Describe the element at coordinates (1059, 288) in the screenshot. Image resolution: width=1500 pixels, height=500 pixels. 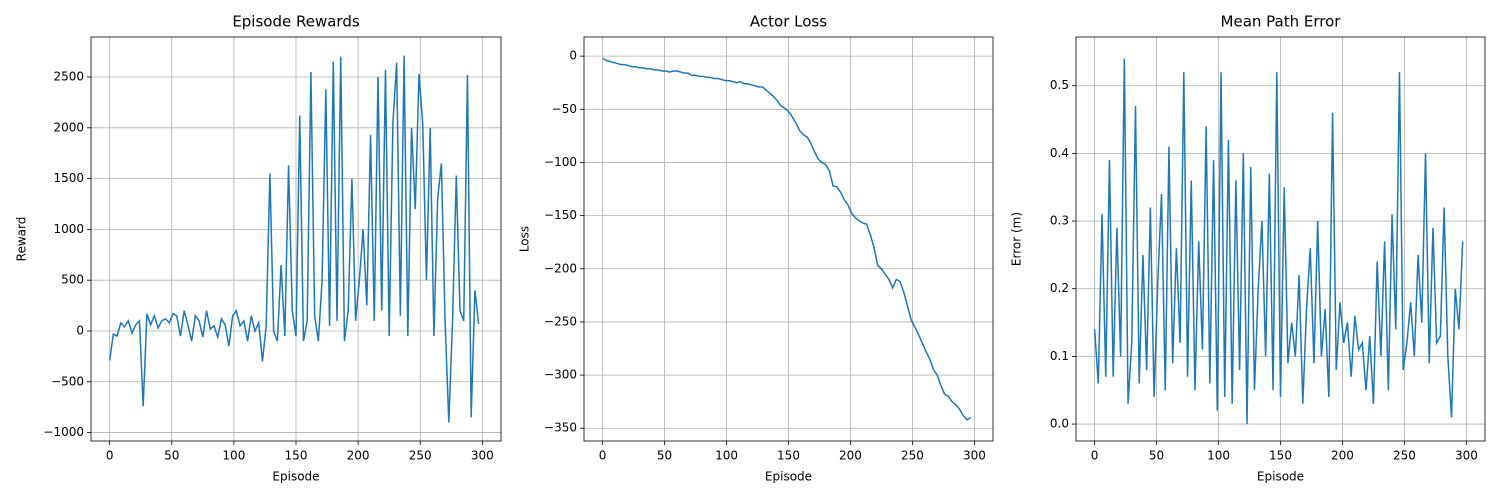
I see `y-tick-label: 0.2` at that location.